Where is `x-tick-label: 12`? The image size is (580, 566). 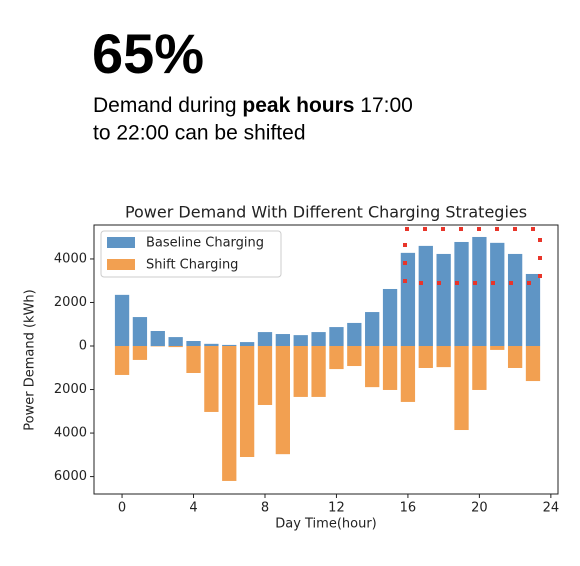 x-tick-label: 12 is located at coordinates (336, 508).